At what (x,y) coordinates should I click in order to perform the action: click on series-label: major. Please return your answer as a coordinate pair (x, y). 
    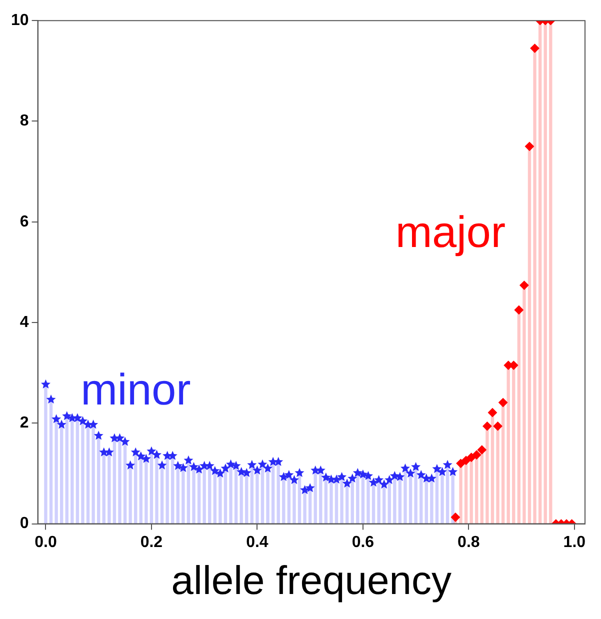
    Looking at the image, I should click on (450, 233).